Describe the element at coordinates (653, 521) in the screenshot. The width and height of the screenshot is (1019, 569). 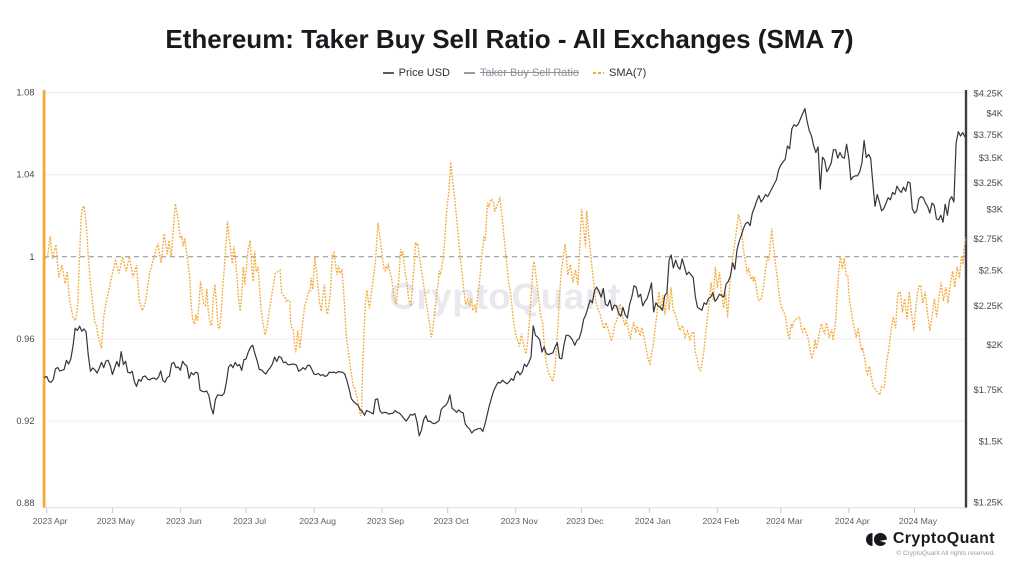
I see `svg-text: 2024 Jan` at that location.